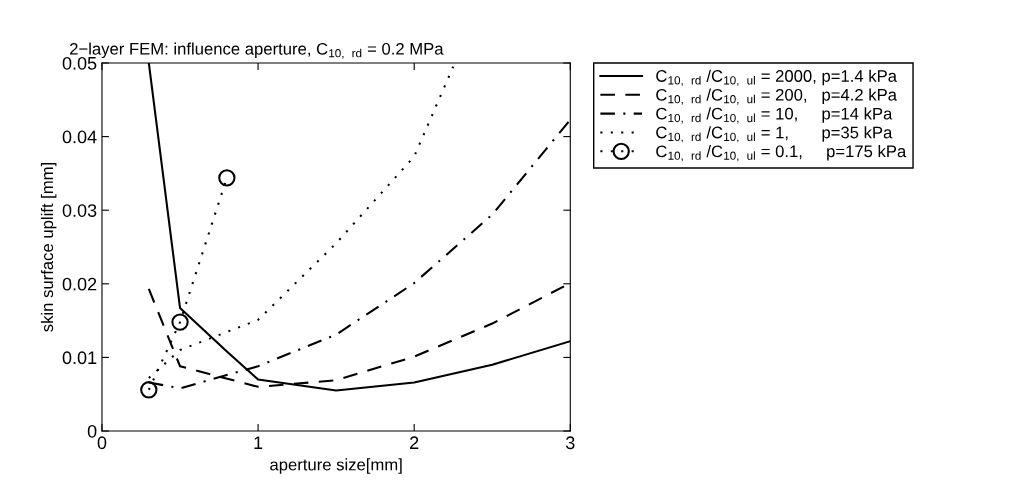 The height and width of the screenshot is (496, 1027). Describe the element at coordinates (781, 153) in the screenshot. I see `legend-label: C$_{10, rd}$ /C$_{10, ul}$ = 0.1, p=175 kPa` at that location.